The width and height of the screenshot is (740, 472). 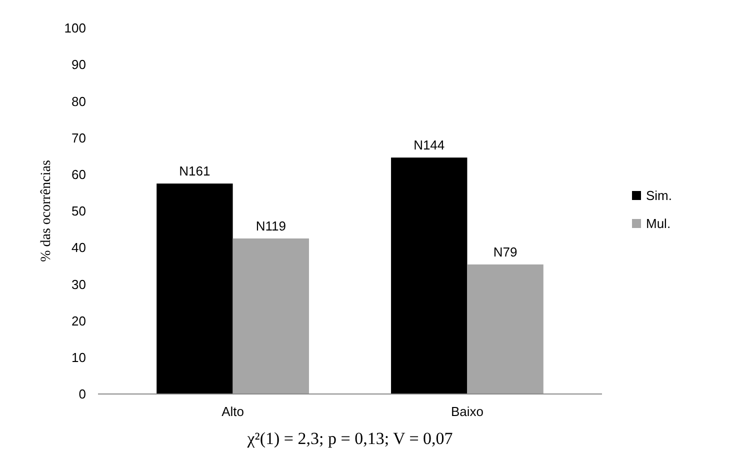 What do you see at coordinates (79, 357) in the screenshot?
I see `y-tick-label: 10` at bounding box center [79, 357].